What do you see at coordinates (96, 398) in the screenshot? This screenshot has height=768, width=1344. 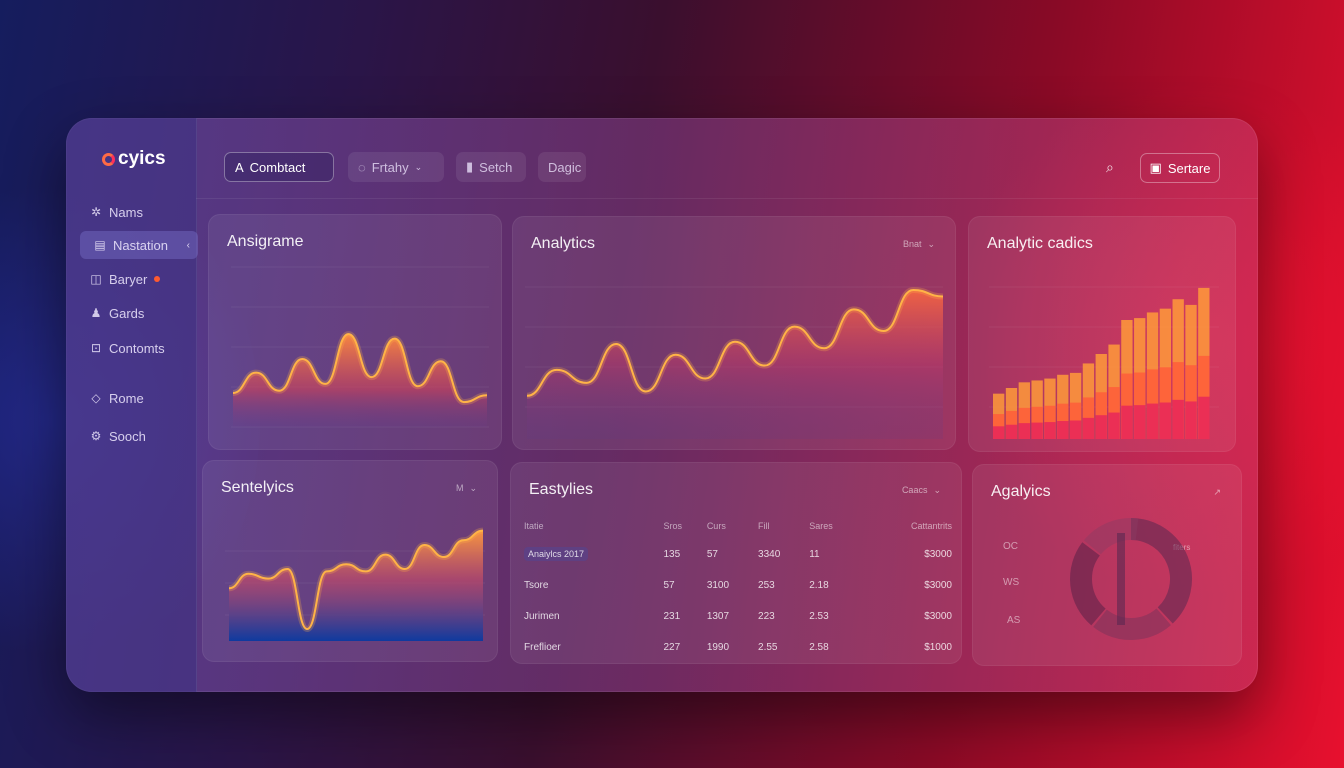 I see `diamond-icon: ◇` at bounding box center [96, 398].